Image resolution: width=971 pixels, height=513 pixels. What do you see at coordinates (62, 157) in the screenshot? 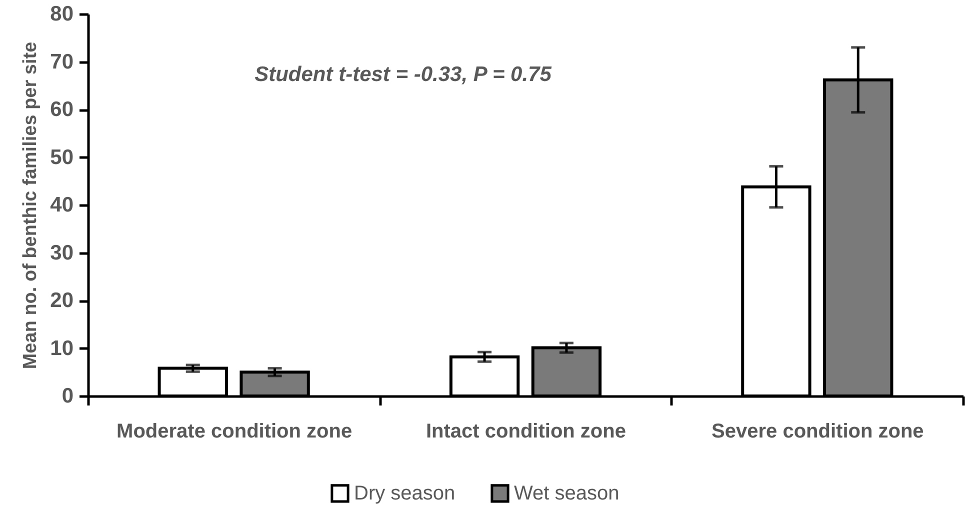
I see `y-tick-label: 50` at bounding box center [62, 157].